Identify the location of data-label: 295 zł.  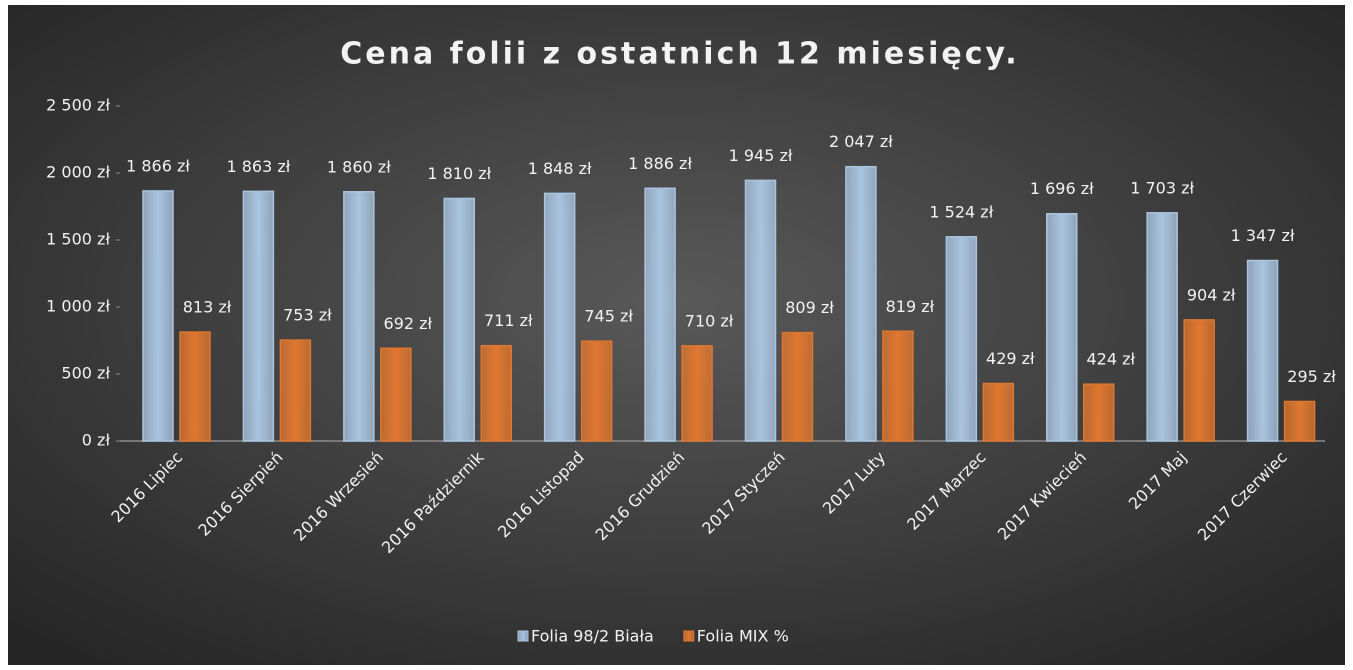
(1311, 376).